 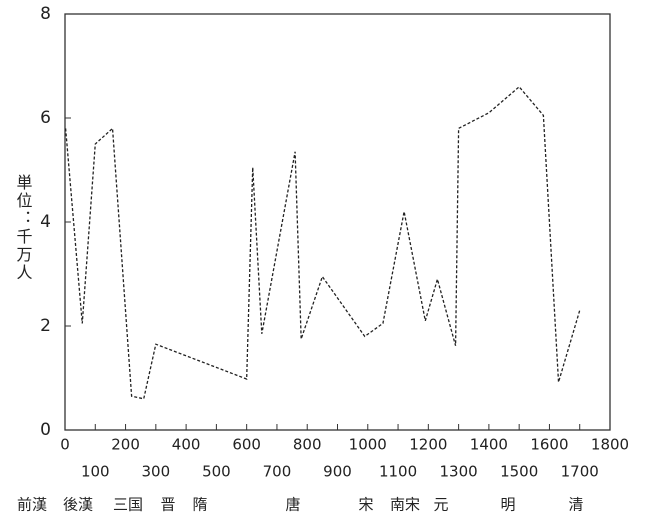 What do you see at coordinates (45, 118) in the screenshot?
I see `y-tick-label: 6` at bounding box center [45, 118].